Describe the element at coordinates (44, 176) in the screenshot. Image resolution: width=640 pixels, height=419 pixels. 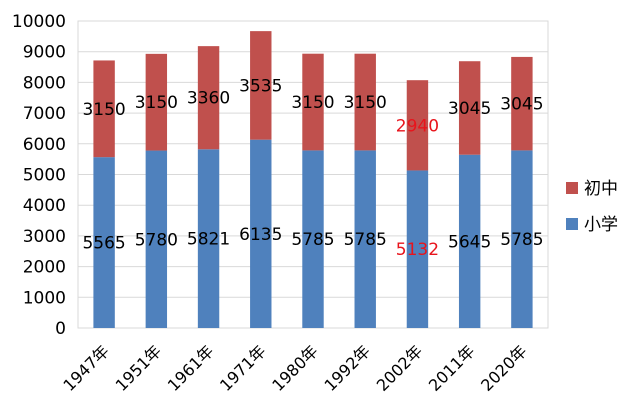
I see `y-tick-label: 5000` at that location.